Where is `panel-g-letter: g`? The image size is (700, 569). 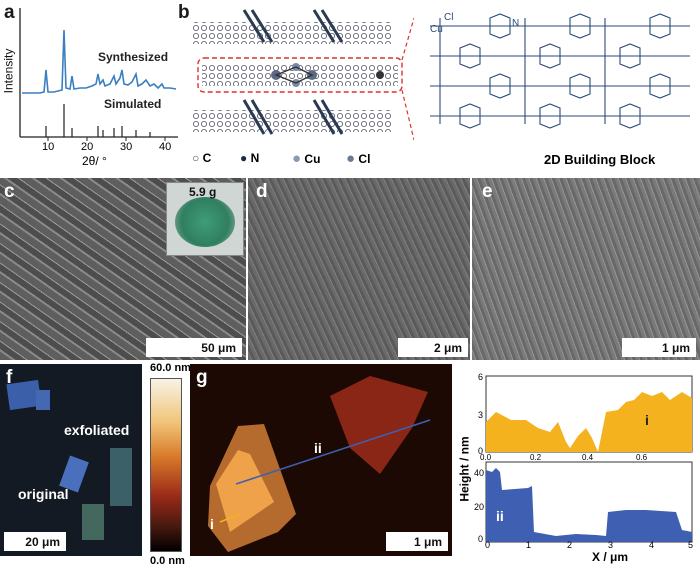 panel-g-letter: g is located at coordinates (202, 377).